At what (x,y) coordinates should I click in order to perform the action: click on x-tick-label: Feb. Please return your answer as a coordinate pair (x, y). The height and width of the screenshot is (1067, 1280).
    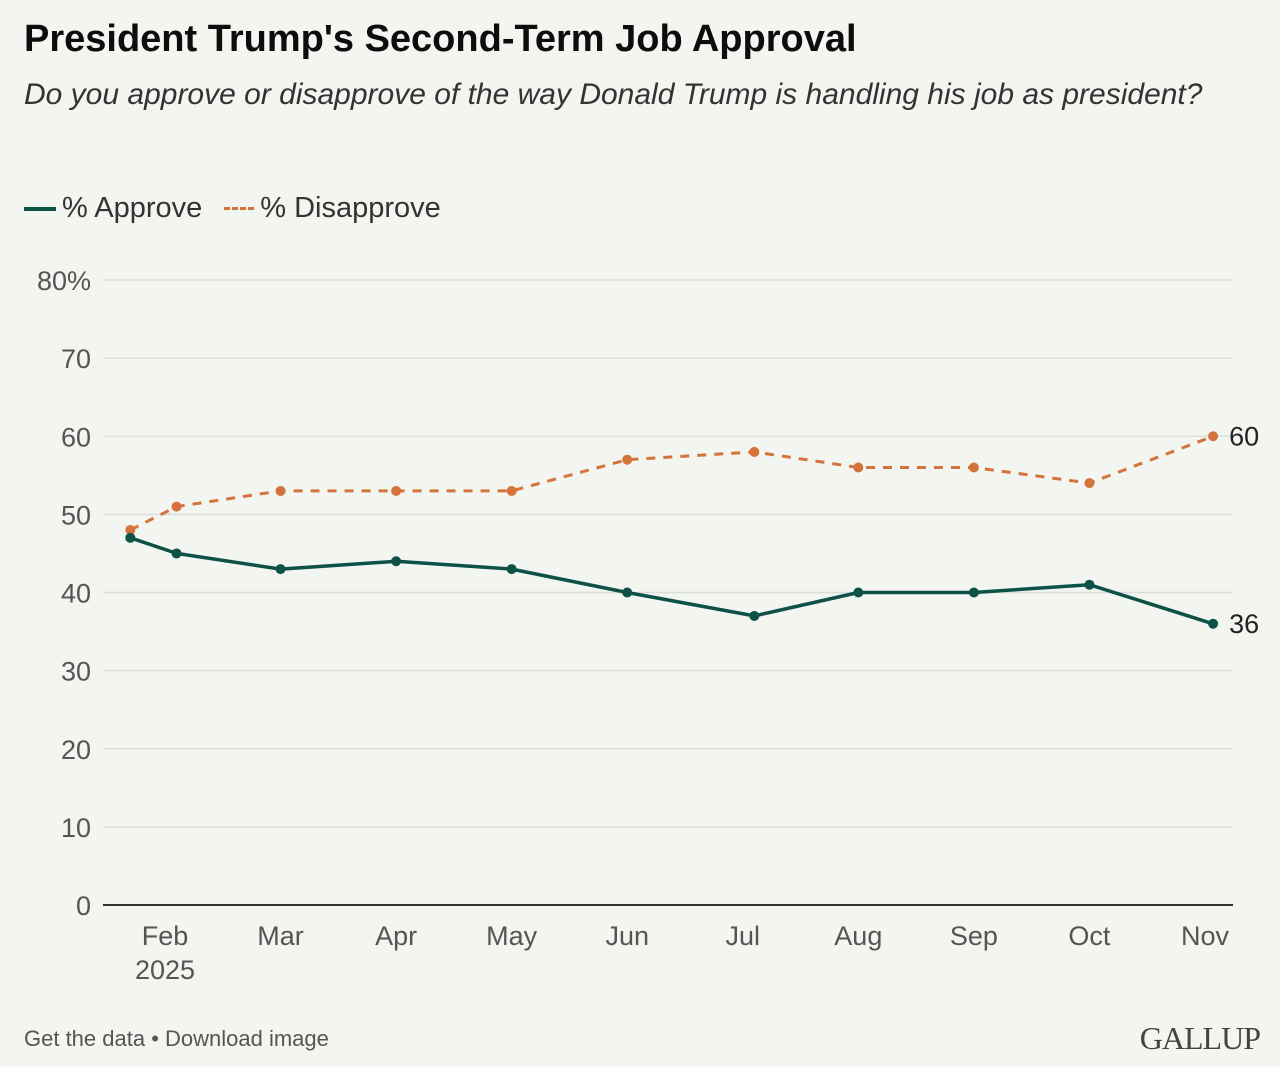
    Looking at the image, I should click on (165, 936).